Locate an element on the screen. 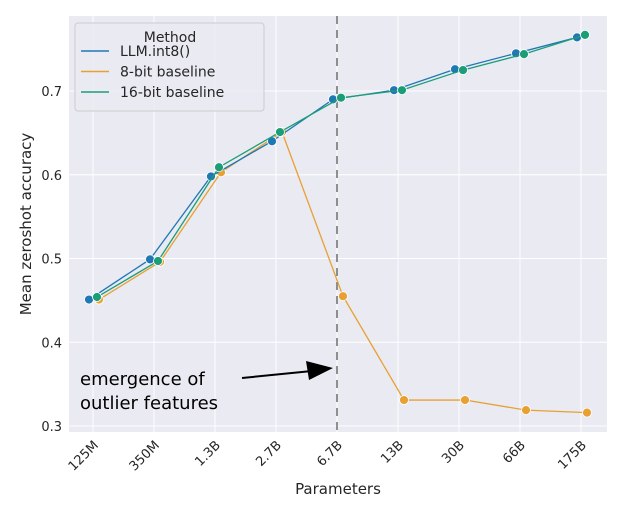  y-tick-label: 0.5 is located at coordinates (51, 260).